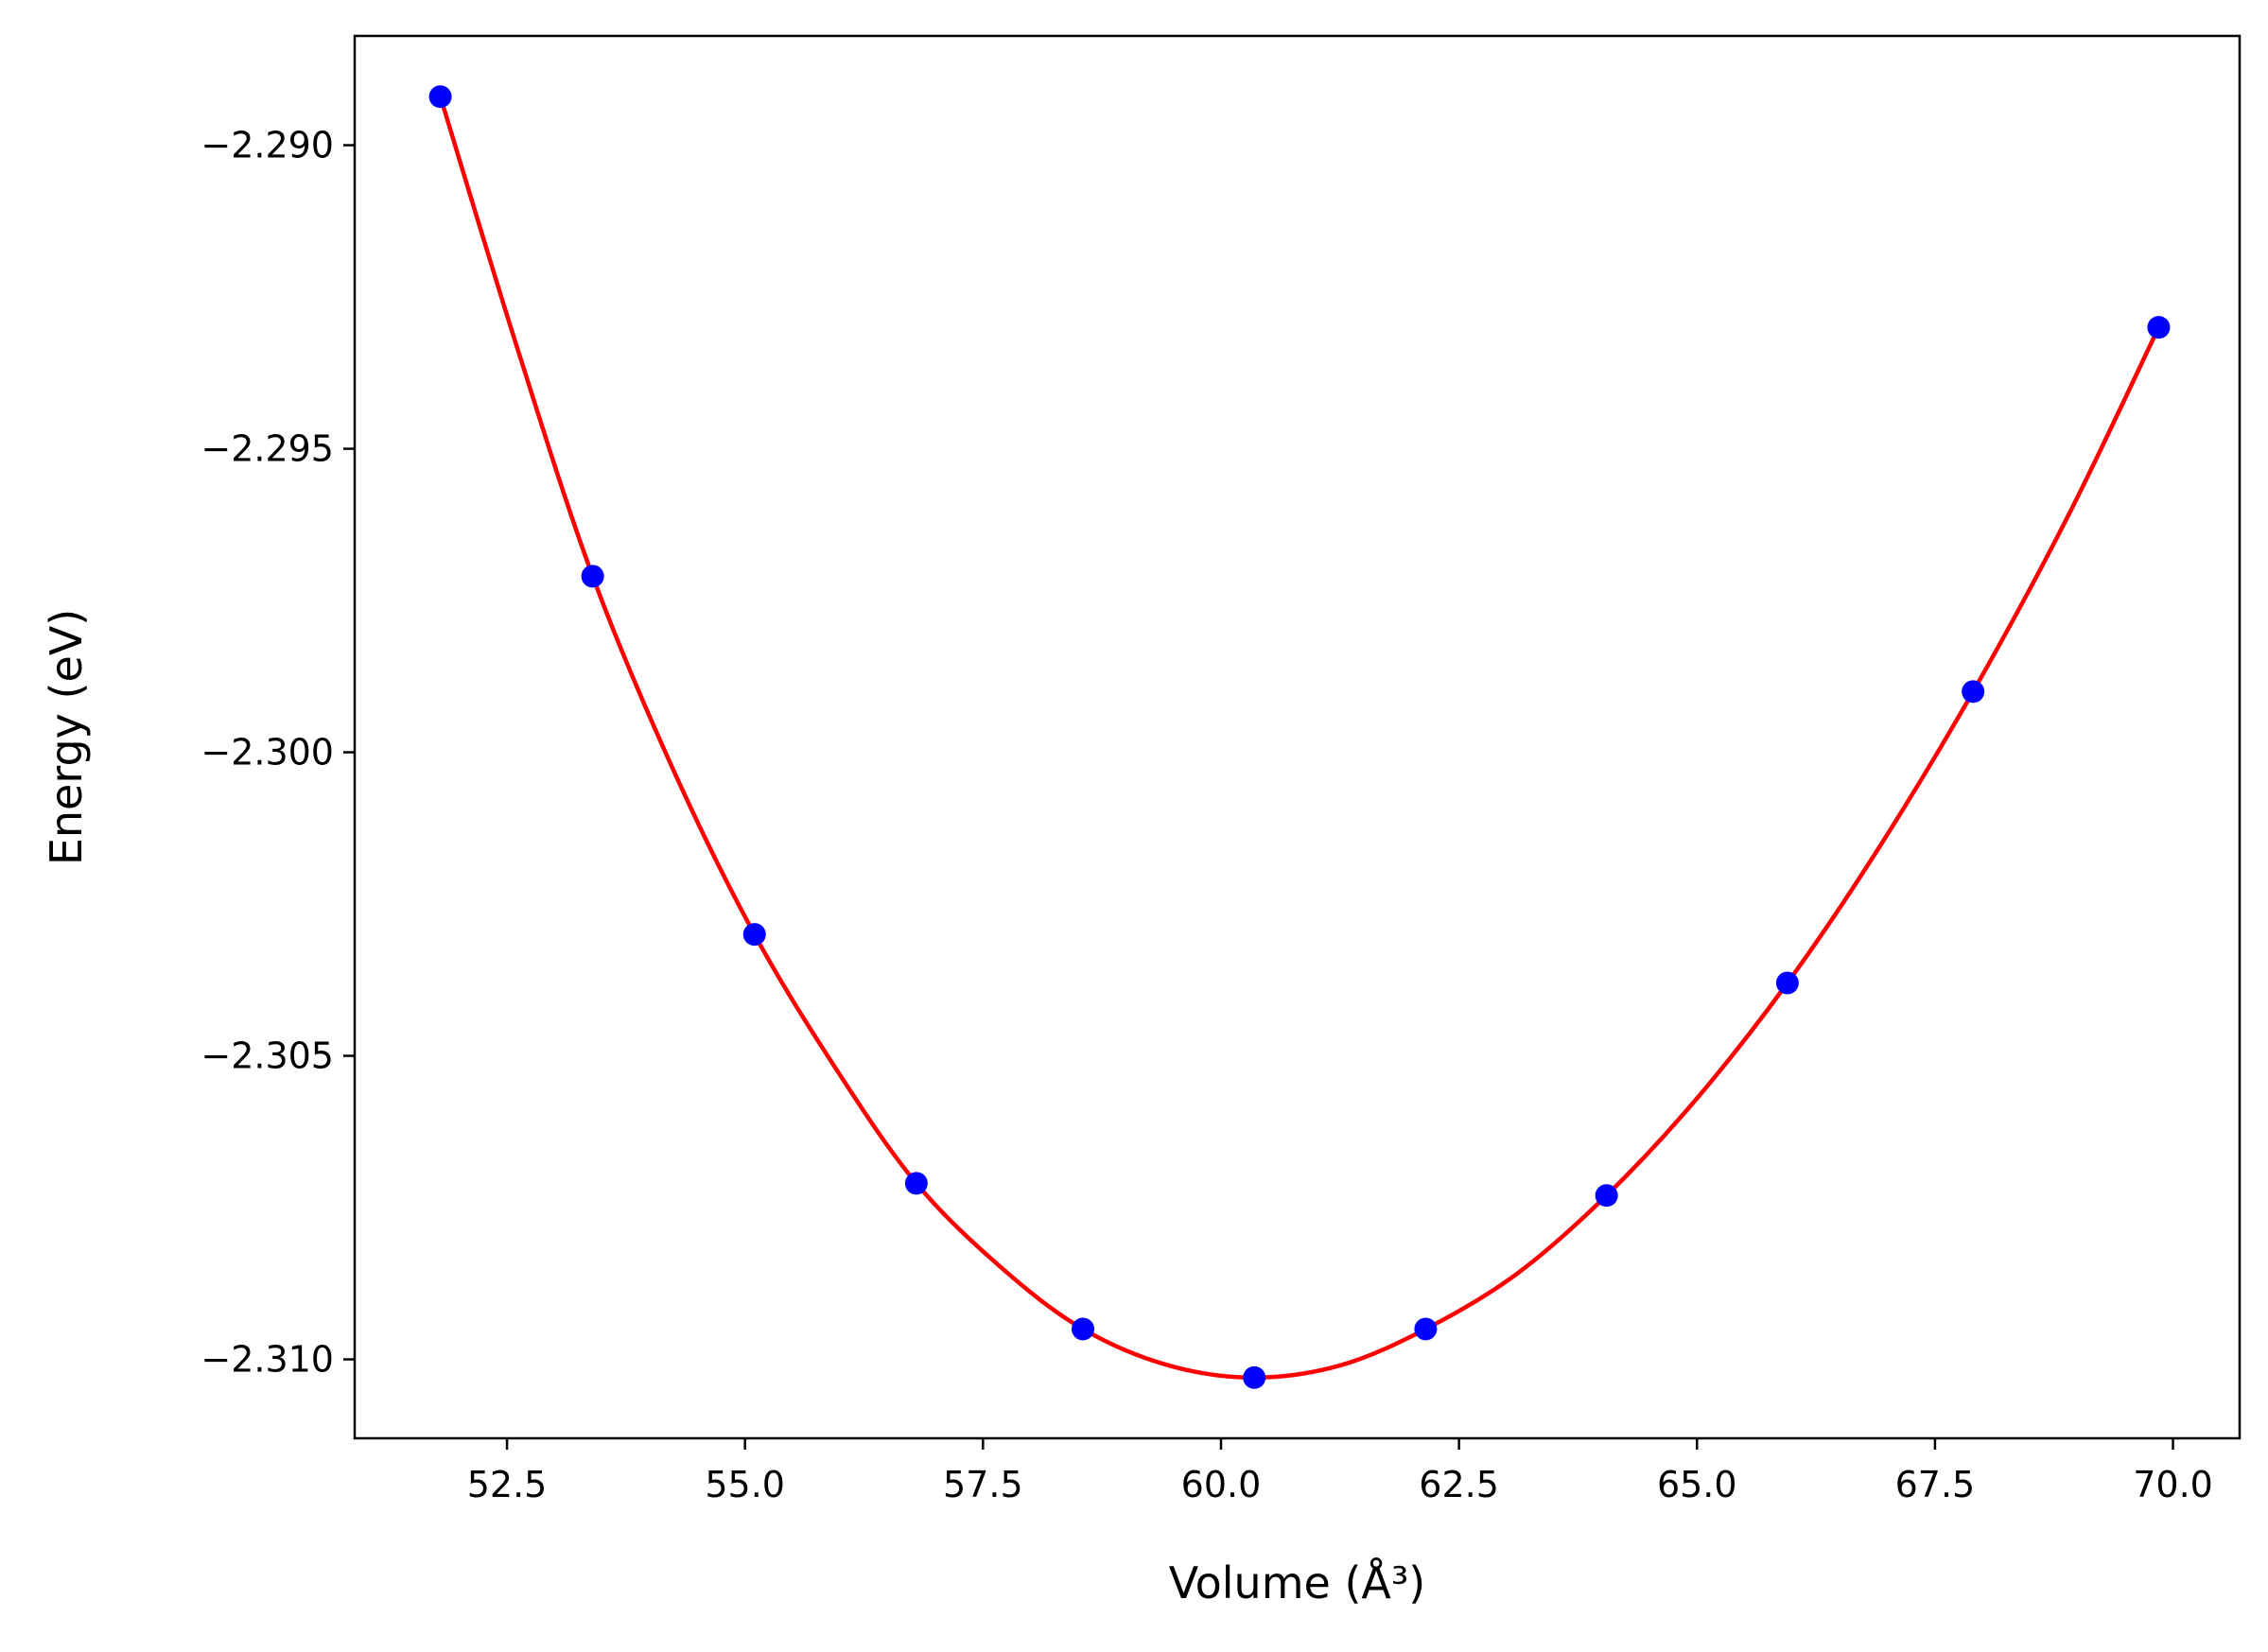 The image size is (2268, 1652). I want to click on x-tick-label: 67.5, so click(1935, 1485).